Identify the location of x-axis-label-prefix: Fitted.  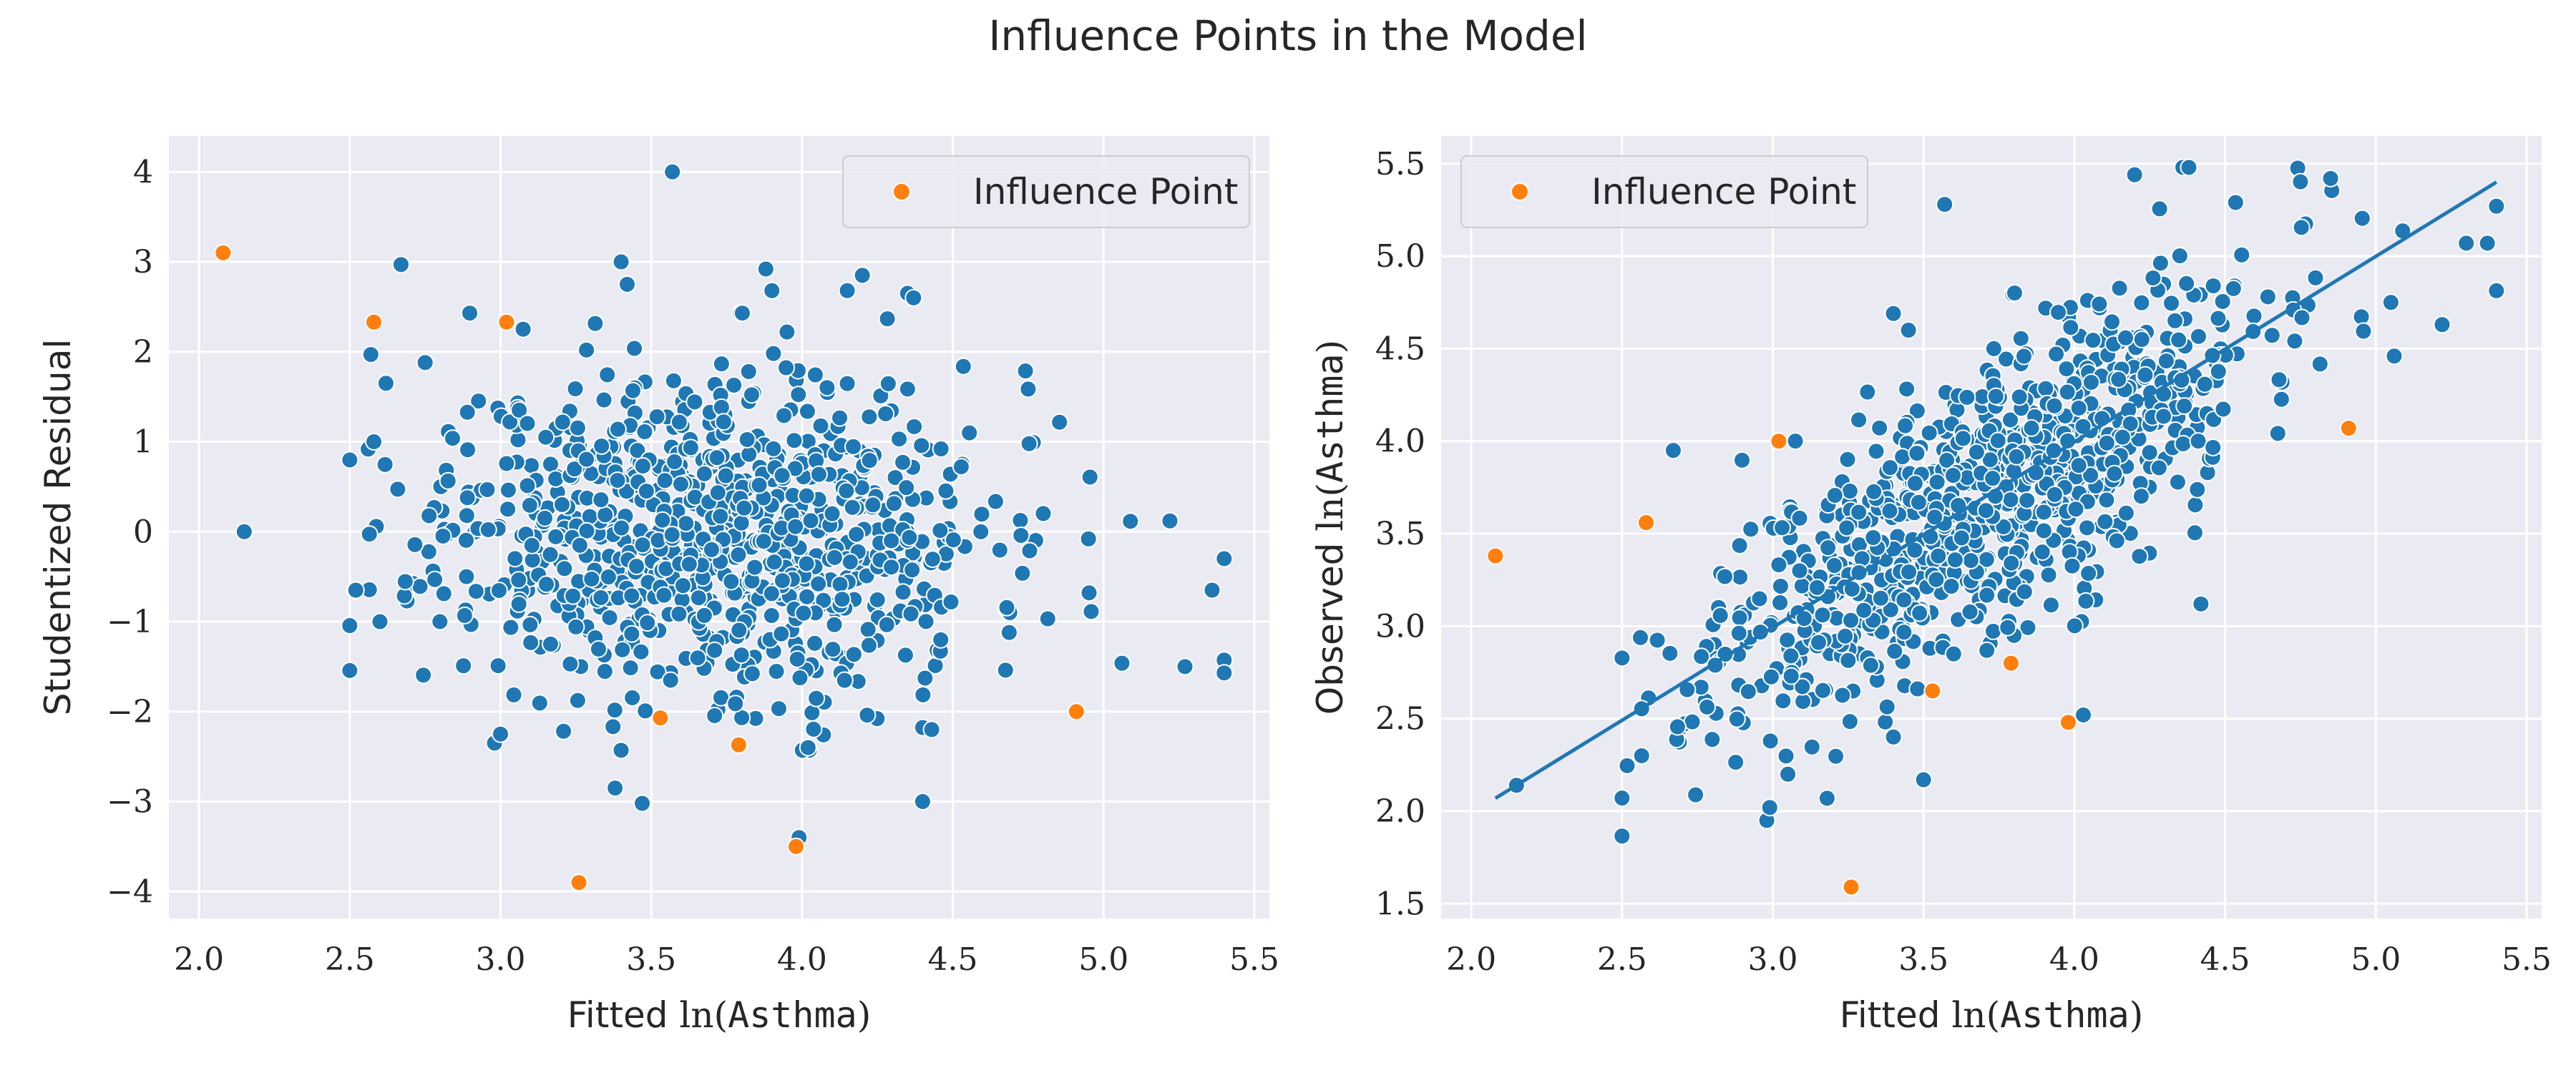
(1896, 1015).